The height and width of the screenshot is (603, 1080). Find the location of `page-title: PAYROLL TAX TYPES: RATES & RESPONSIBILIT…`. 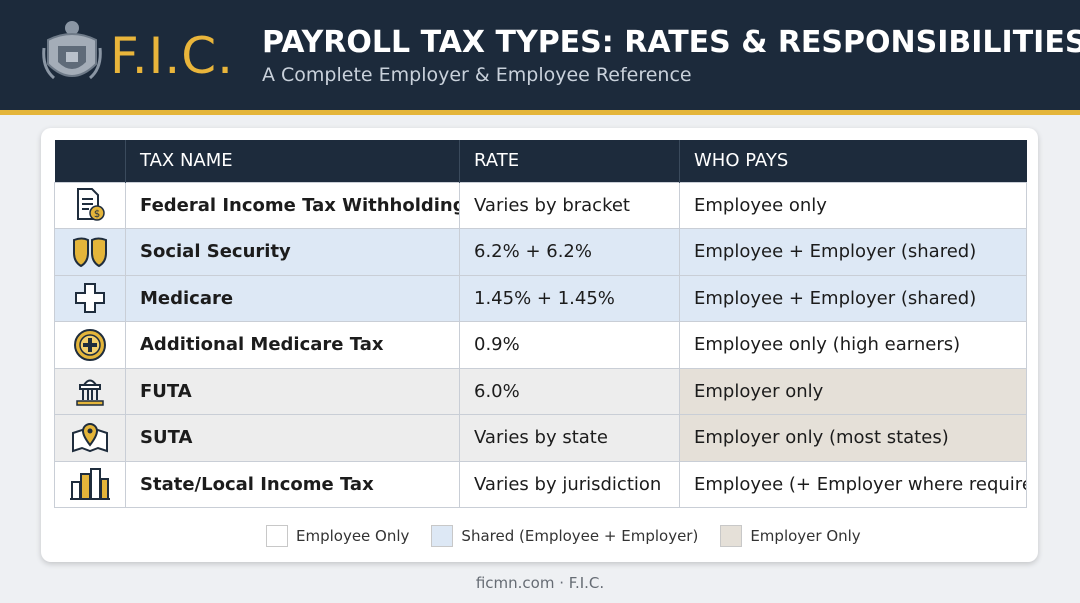

page-title: PAYROLL TAX TYPES: RATES & RESPONSIBILIT… is located at coordinates (671, 42).